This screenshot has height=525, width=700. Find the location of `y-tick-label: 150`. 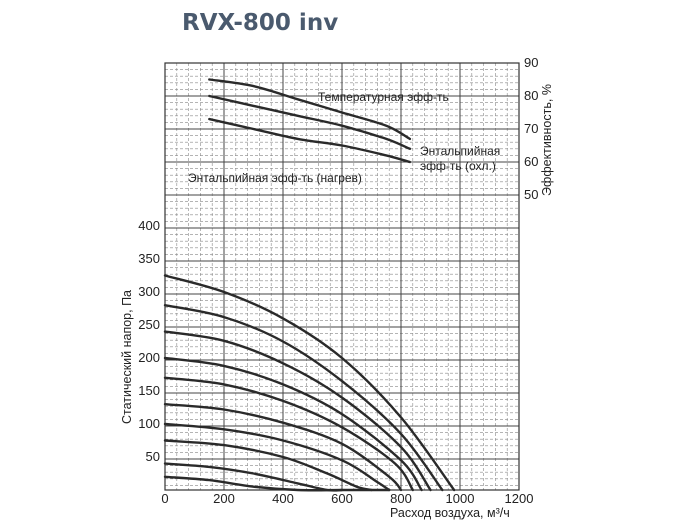

y-tick-label: 150 is located at coordinates (149, 390).